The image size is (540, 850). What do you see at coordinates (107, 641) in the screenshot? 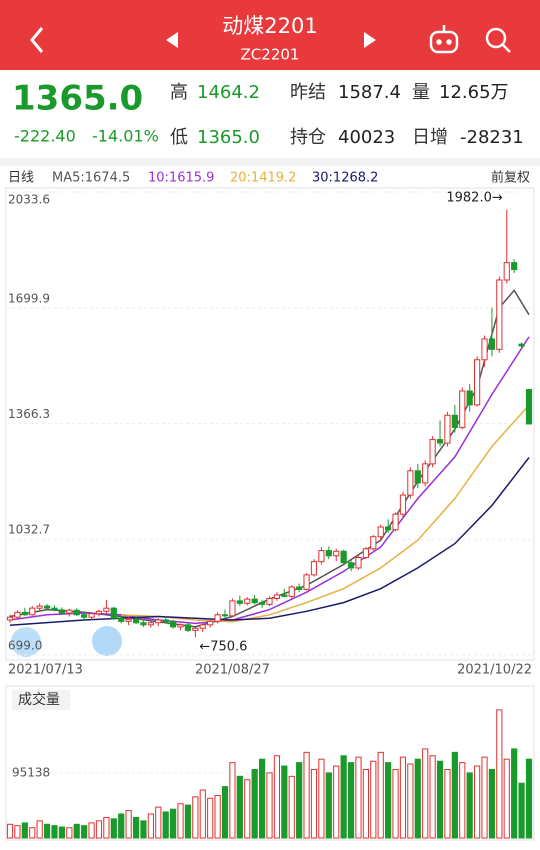
I see `expand-button` at bounding box center [107, 641].